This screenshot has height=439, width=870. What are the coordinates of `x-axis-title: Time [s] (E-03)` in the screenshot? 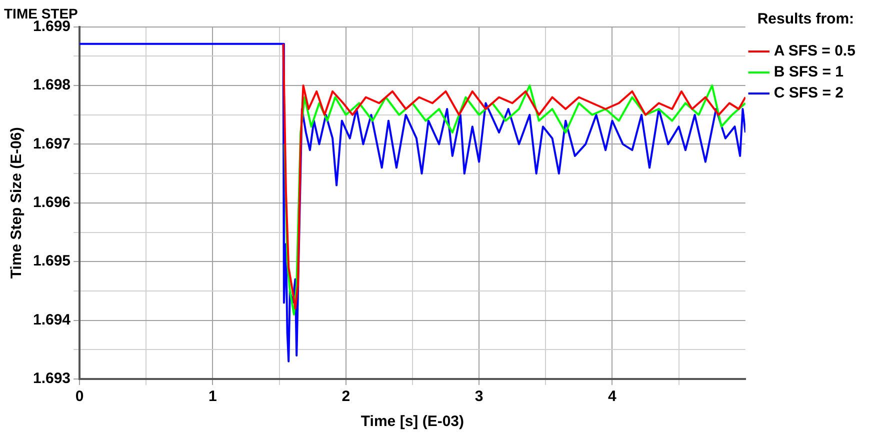 It's located at (412, 421).